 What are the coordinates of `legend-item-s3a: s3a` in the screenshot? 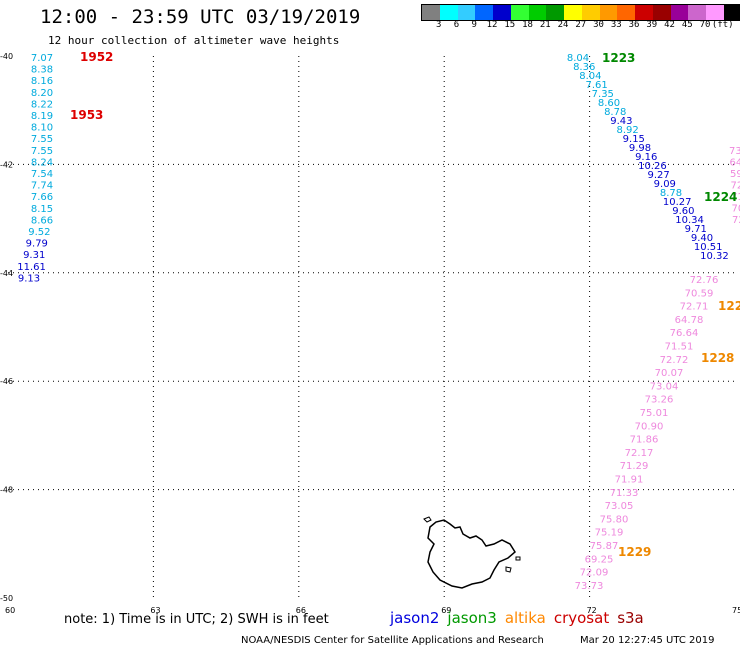 It's located at (630, 618).